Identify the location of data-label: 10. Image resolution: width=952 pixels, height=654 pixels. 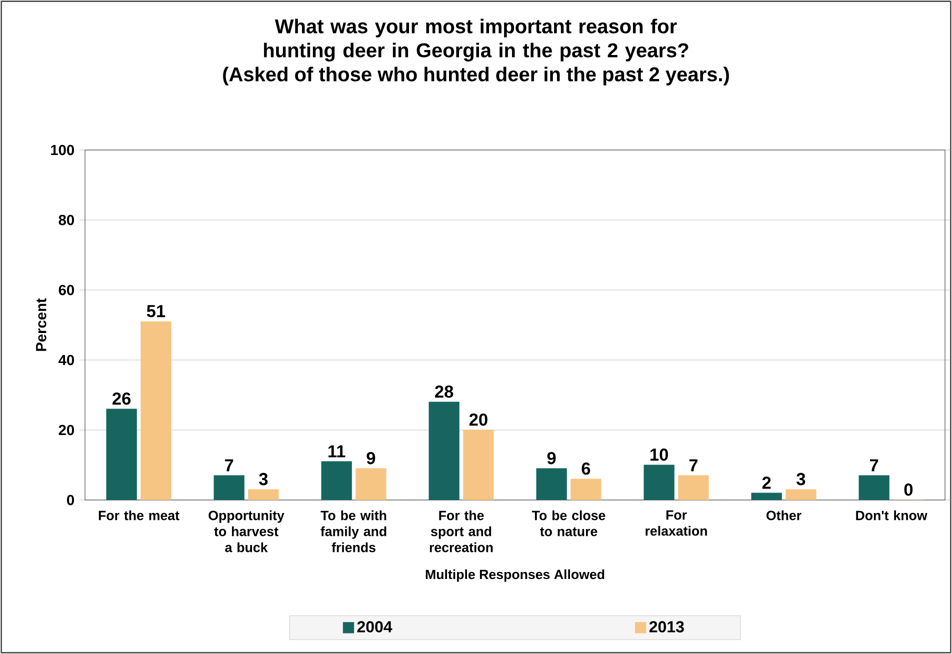
(659, 454).